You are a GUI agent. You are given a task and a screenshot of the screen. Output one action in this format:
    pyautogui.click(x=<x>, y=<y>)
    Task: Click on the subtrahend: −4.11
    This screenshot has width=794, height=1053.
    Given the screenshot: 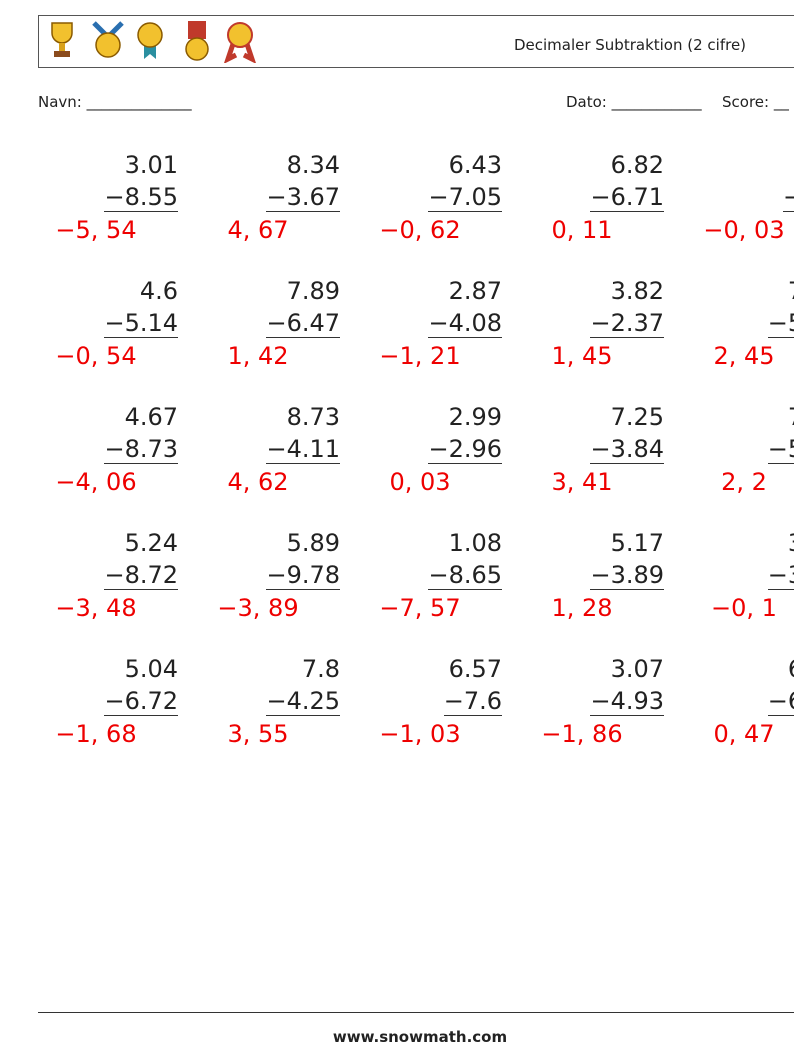 What is the action you would take?
    pyautogui.click(x=280, y=449)
    